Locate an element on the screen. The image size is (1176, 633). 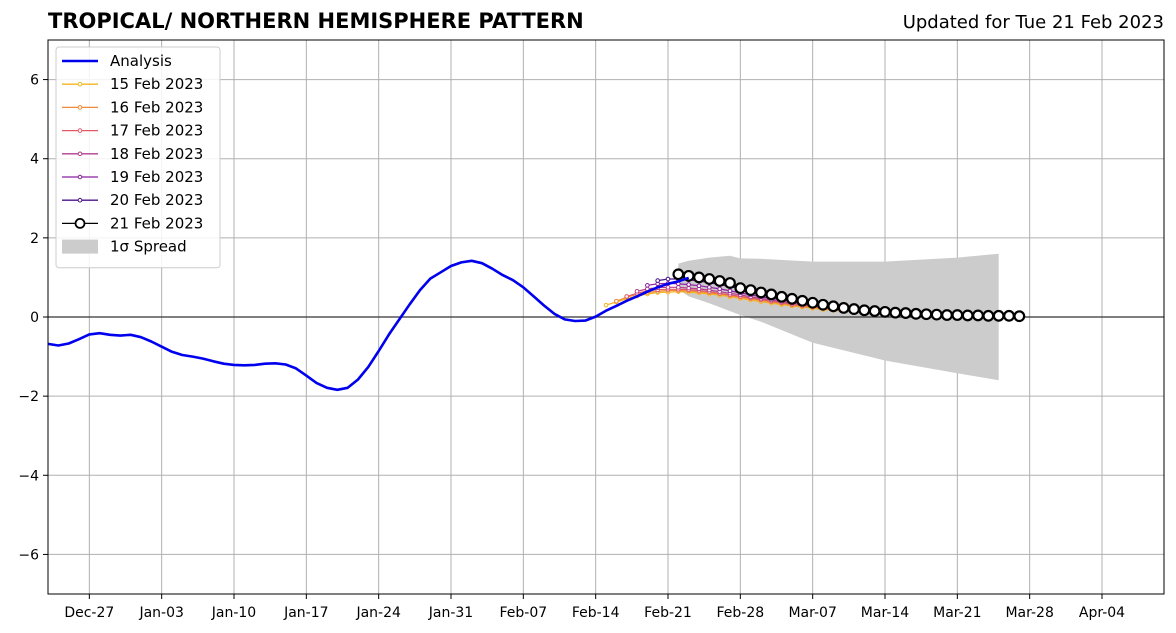
x-tick-label: Mar-14 is located at coordinates (885, 613).